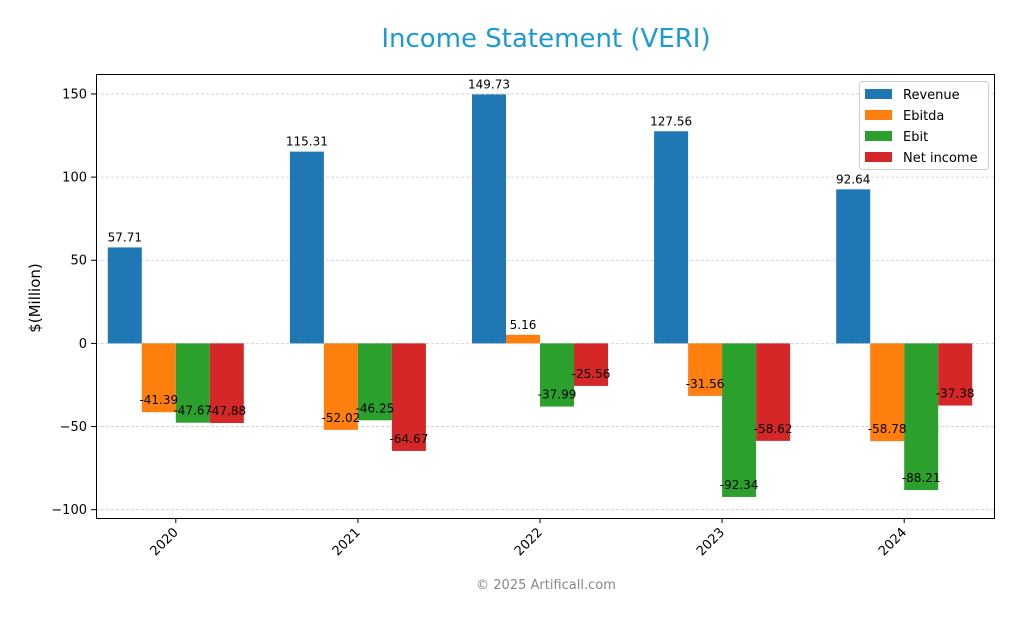  Describe the element at coordinates (557, 395) in the screenshot. I see `data-label: -37.99` at that location.